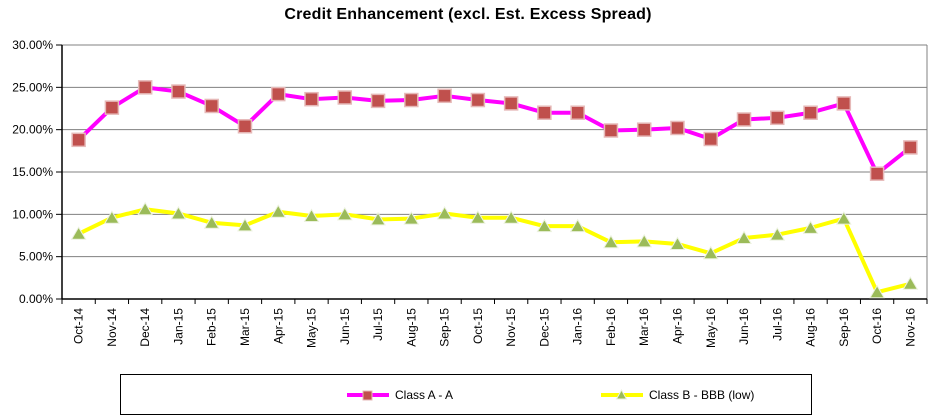 This screenshot has width=936, height=419. I want to click on class-a-series-swatch, so click(368, 395).